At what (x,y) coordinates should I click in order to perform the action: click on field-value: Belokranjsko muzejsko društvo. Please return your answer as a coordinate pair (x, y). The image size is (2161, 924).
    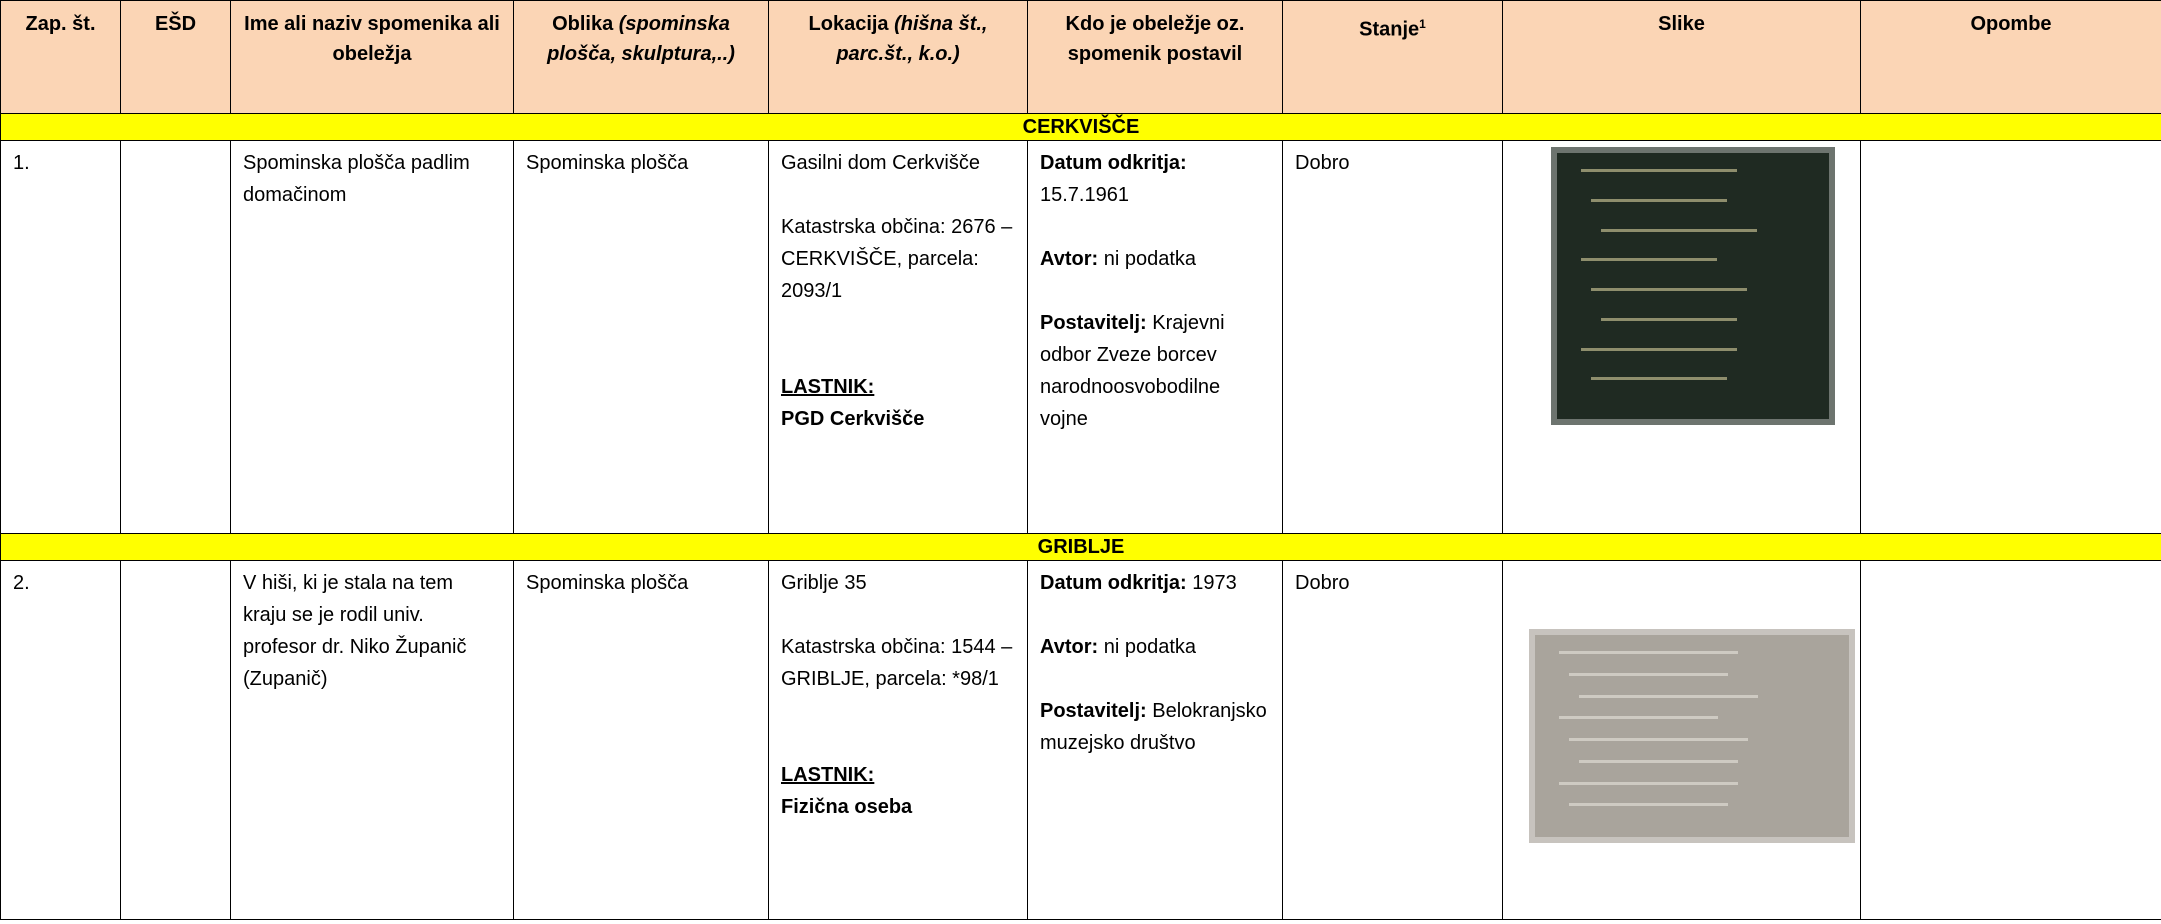
    Looking at the image, I should click on (1153, 727).